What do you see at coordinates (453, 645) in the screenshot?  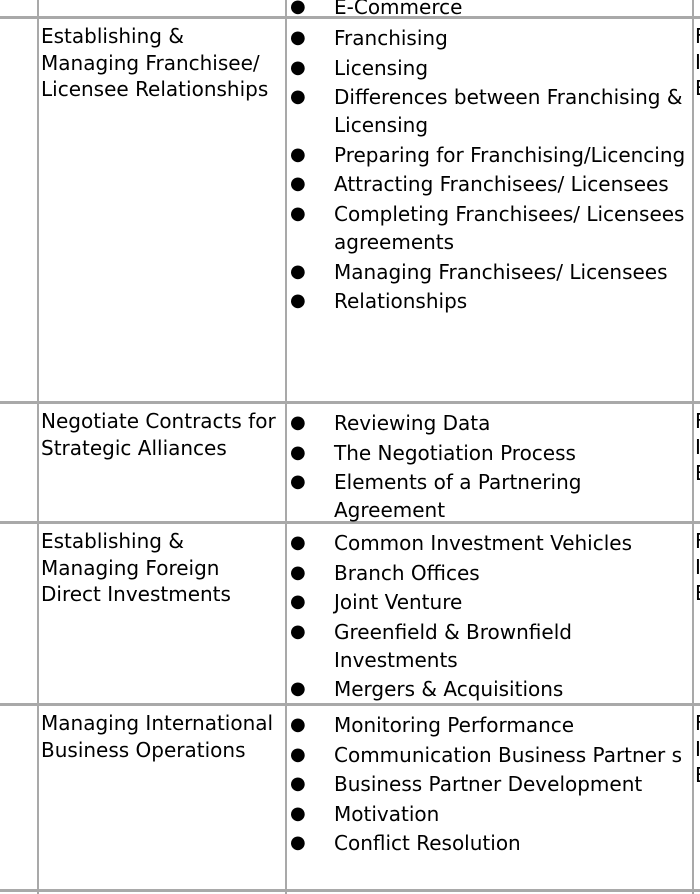 I see `list-item-text: Greenfield & Brownfield Investments` at bounding box center [453, 645].